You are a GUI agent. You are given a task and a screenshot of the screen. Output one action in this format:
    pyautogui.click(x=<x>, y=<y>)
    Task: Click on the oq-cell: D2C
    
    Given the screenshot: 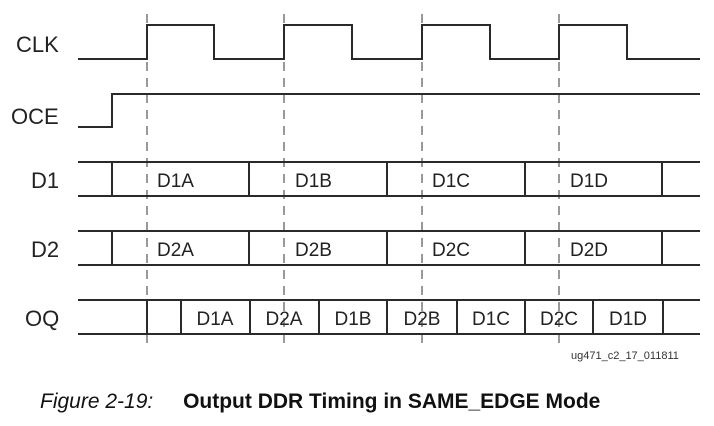 What is the action you would take?
    pyautogui.click(x=559, y=319)
    